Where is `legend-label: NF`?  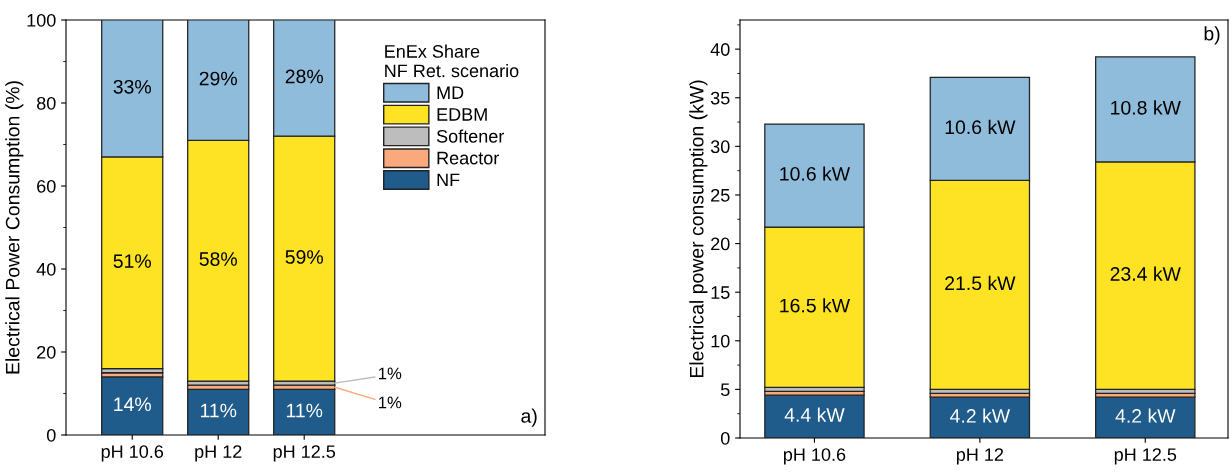
legend-label: NF is located at coordinates (448, 180).